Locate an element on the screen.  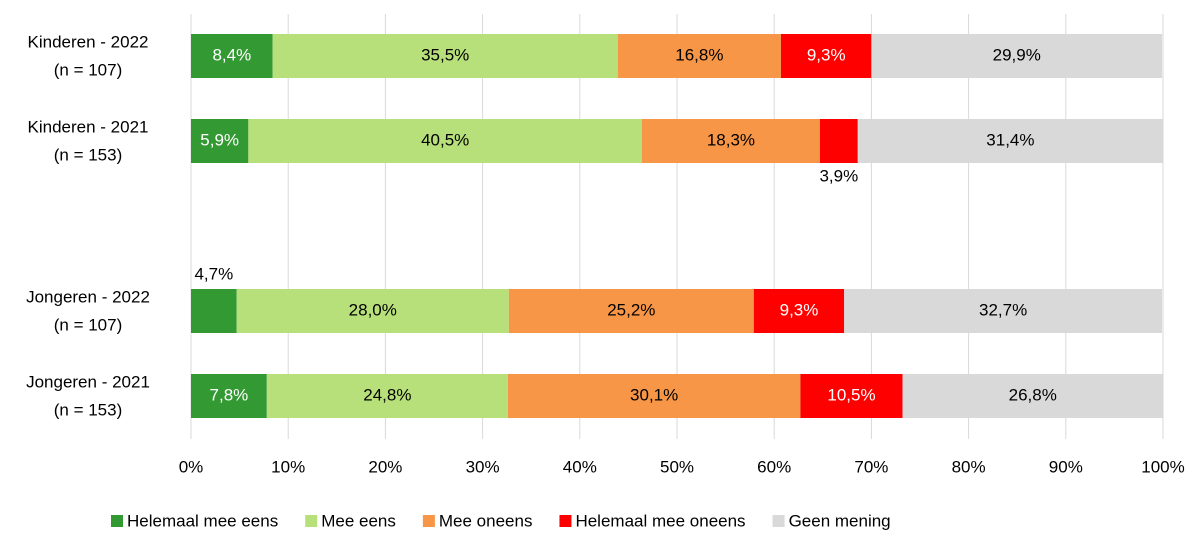
data-label: 24,8% is located at coordinates (387, 394).